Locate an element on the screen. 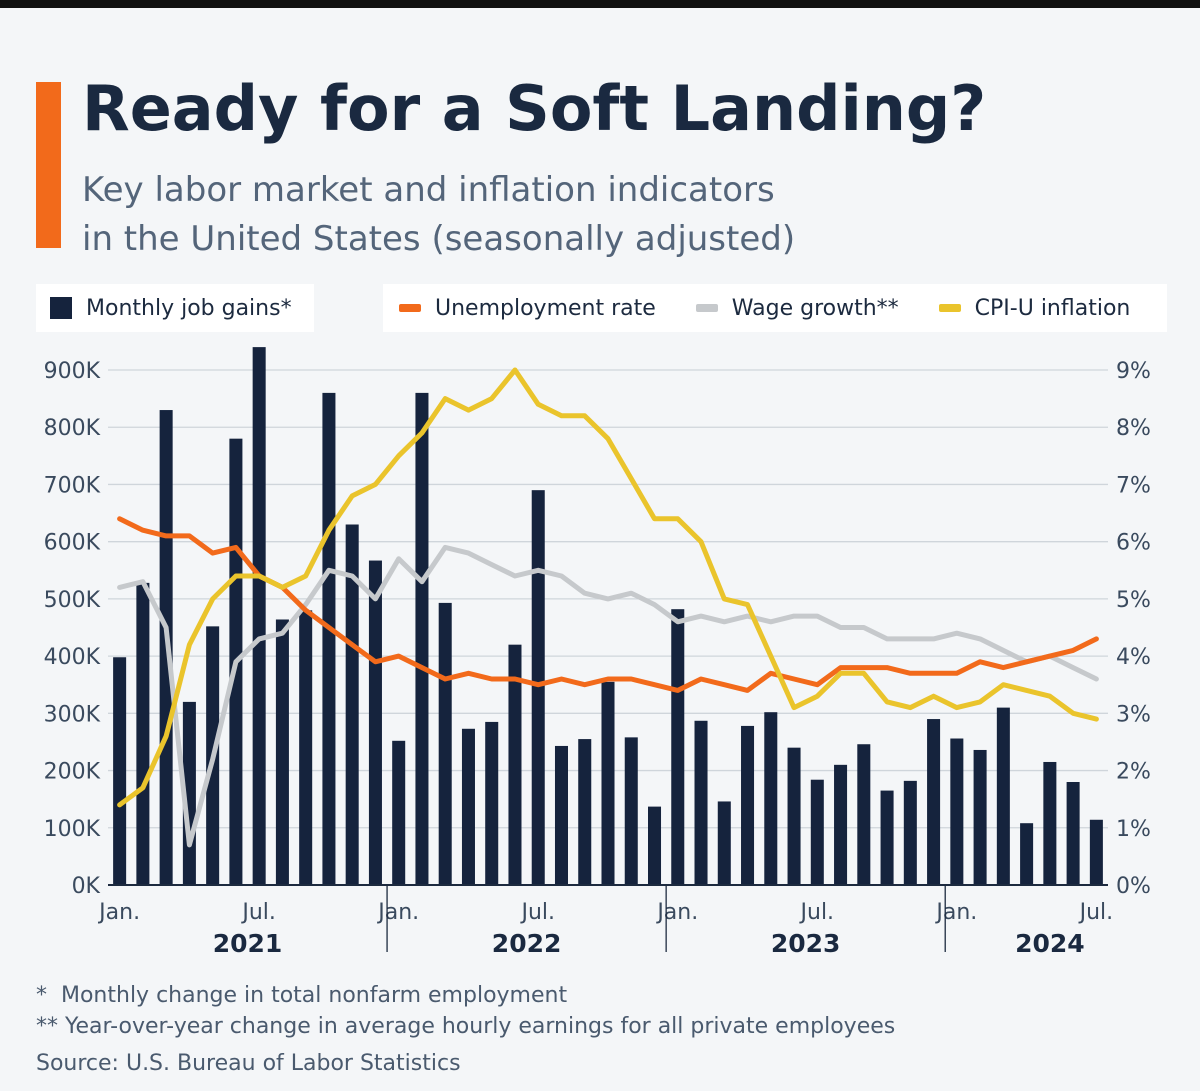 This screenshot has height=1091, width=1200. y-left-tick-label: 700K is located at coordinates (72, 485).